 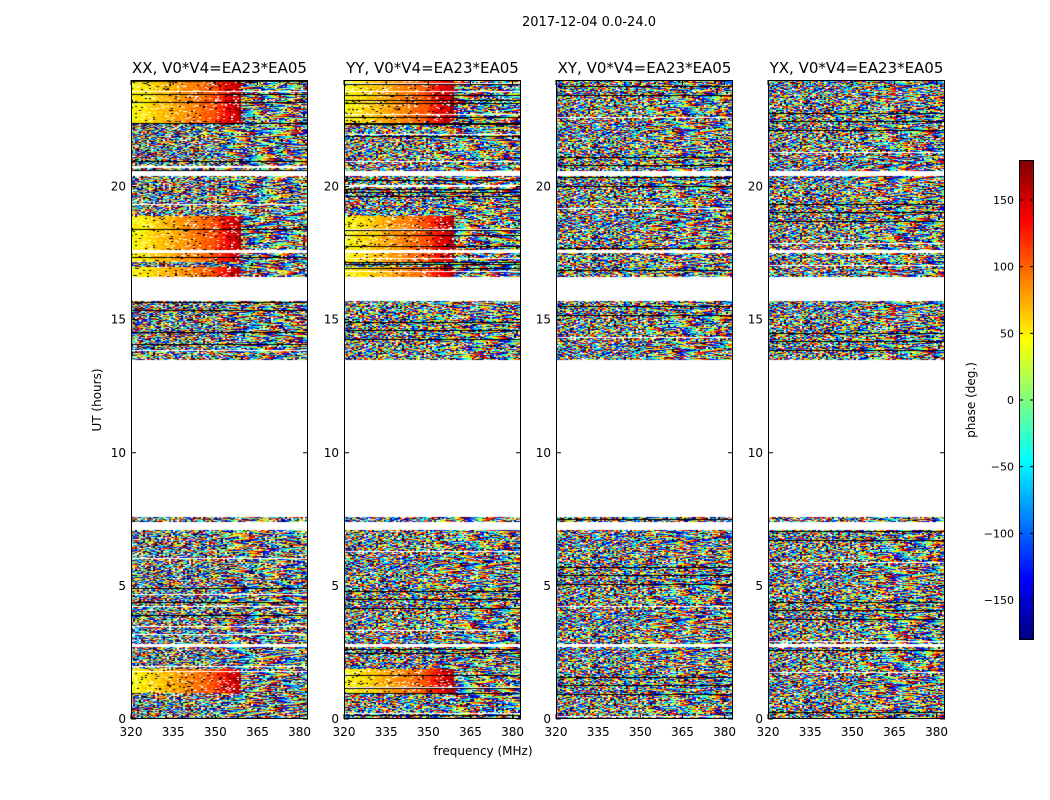 I want to click on colorbar-label: phase (deg.), so click(x=971, y=400).